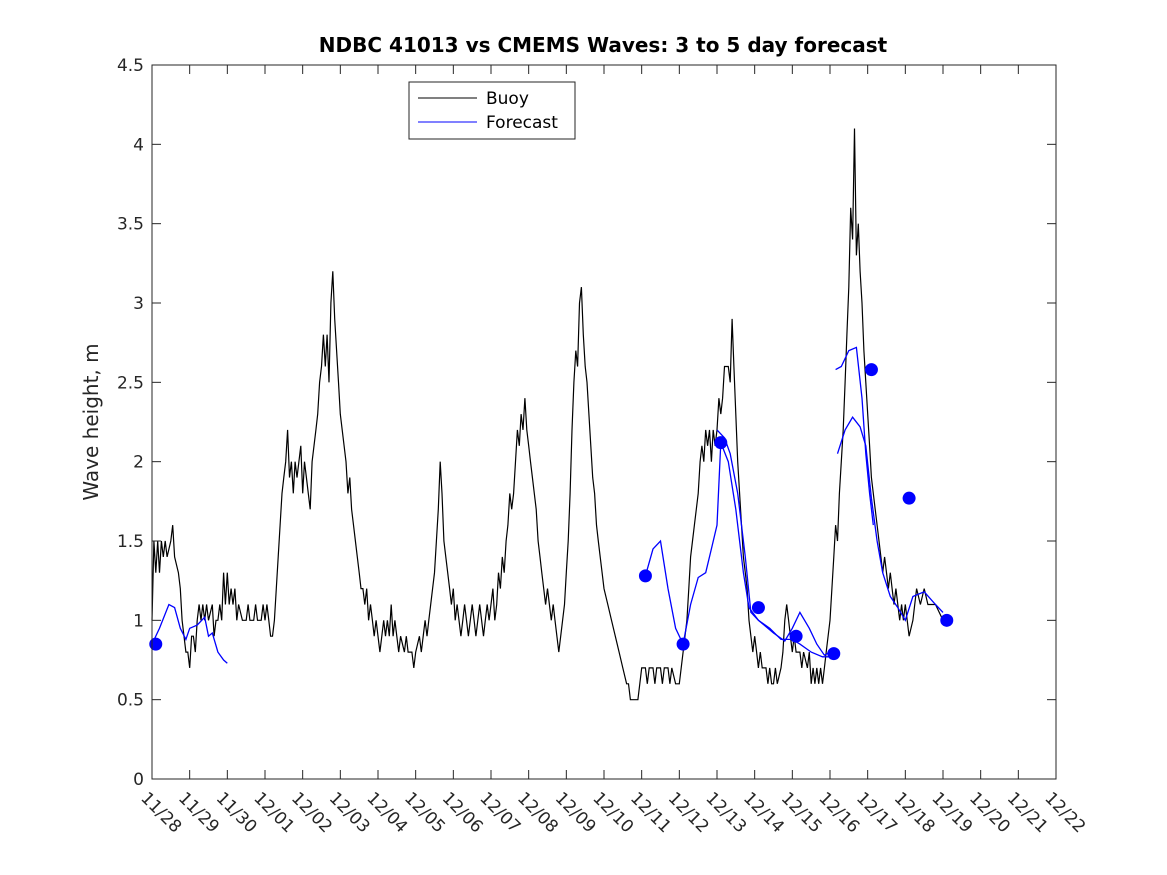 The height and width of the screenshot is (875, 1167). I want to click on legend: Buoy Forecast, so click(492, 110).